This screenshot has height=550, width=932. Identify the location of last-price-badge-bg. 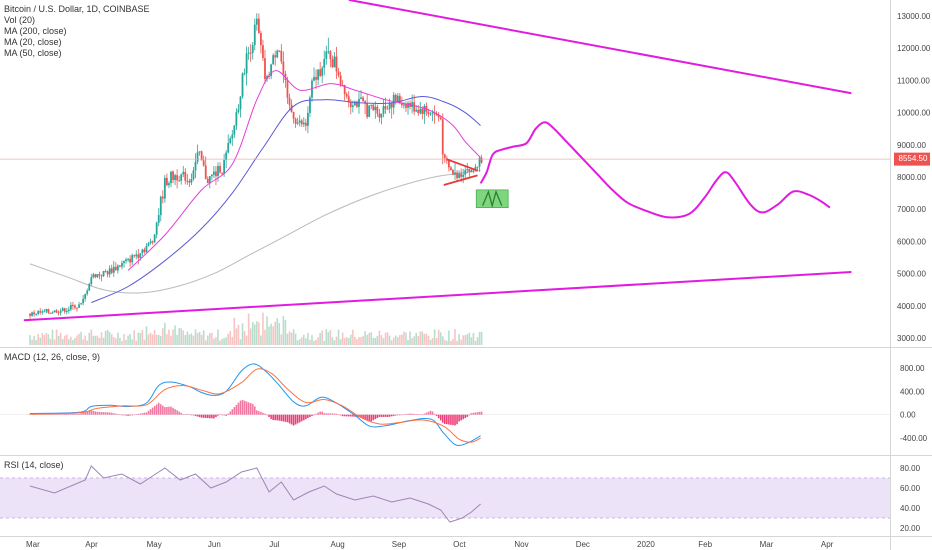
(912, 159).